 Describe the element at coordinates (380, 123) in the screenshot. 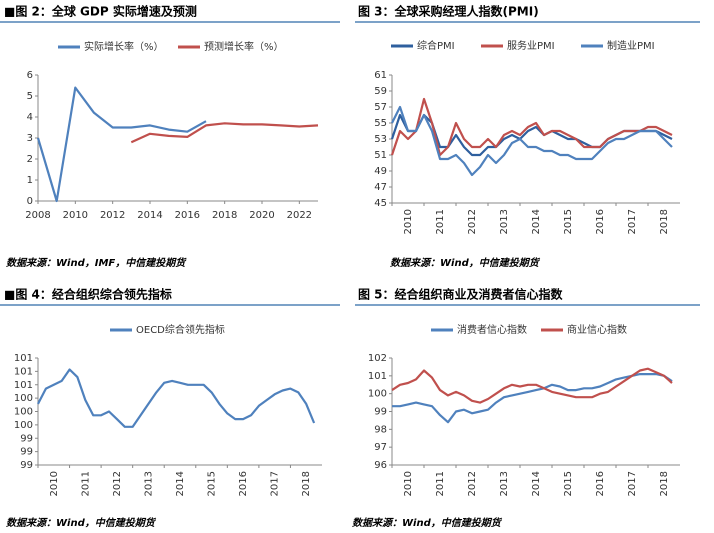

I see `y-tick-label: 55` at that location.